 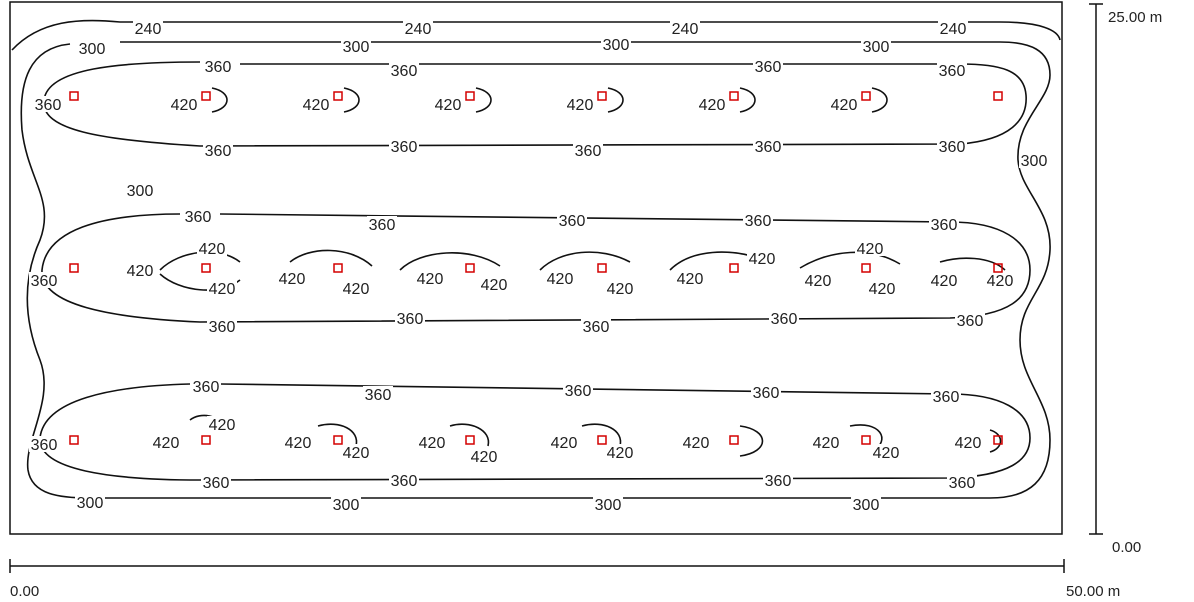 What do you see at coordinates (1126, 547) in the screenshot?
I see `y-axis-min-label: 0.00` at bounding box center [1126, 547].